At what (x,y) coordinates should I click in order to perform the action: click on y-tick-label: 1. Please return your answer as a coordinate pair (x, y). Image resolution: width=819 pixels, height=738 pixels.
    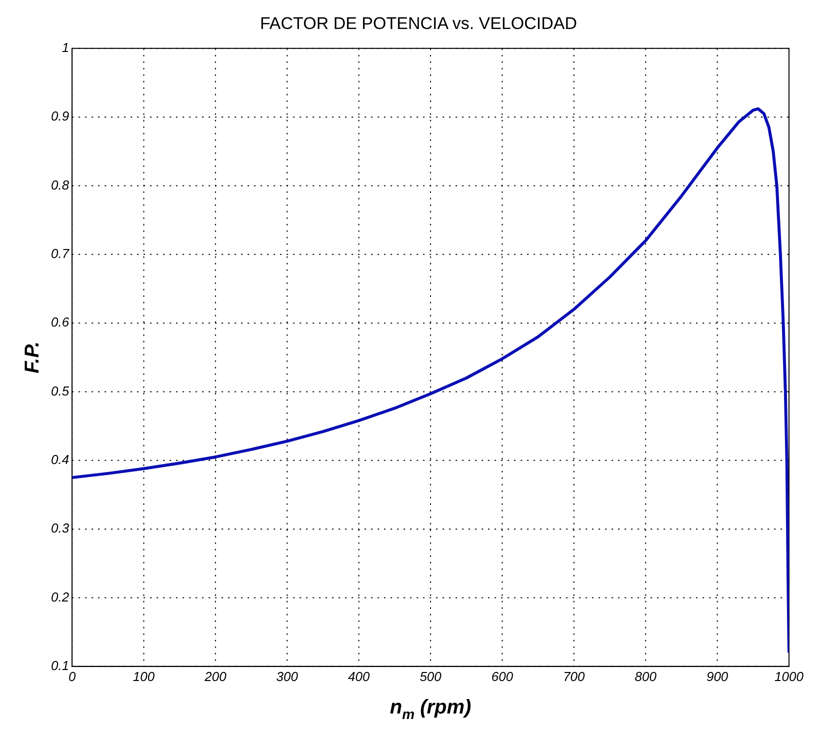
    Looking at the image, I should click on (66, 48).